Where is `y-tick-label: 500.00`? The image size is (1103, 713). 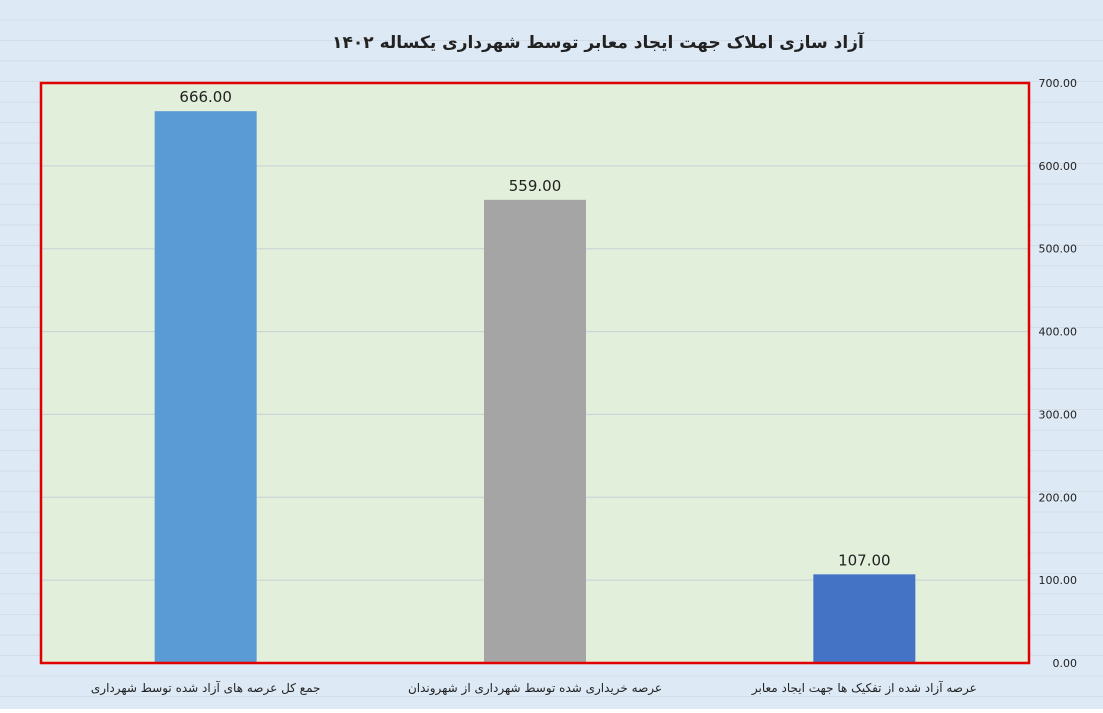 y-tick-label: 500.00 is located at coordinates (1058, 249).